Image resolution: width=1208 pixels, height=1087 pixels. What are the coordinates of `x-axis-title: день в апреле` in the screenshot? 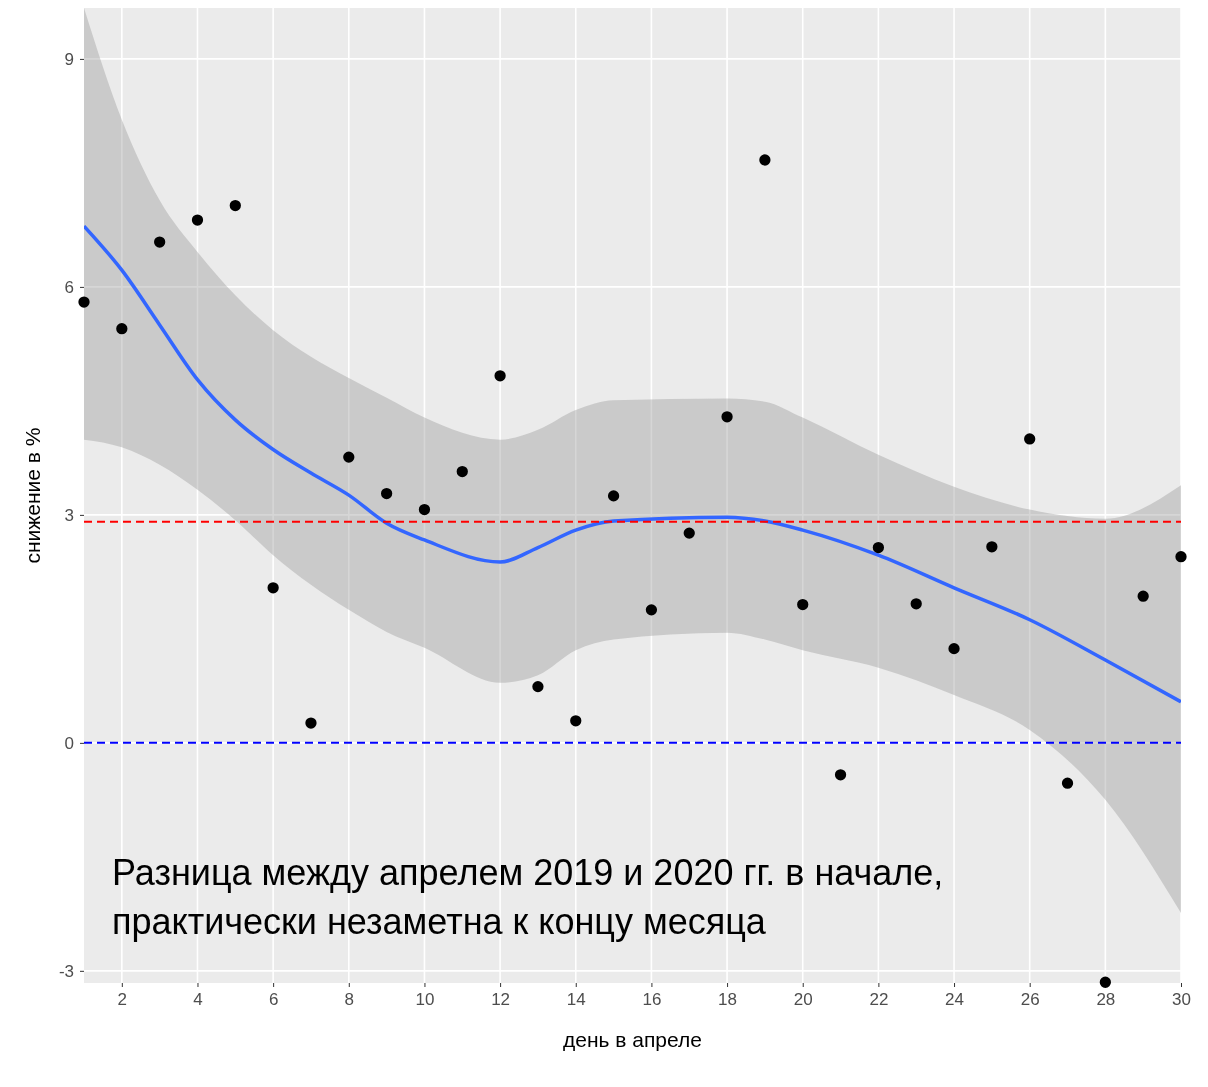 It's located at (632, 1039).